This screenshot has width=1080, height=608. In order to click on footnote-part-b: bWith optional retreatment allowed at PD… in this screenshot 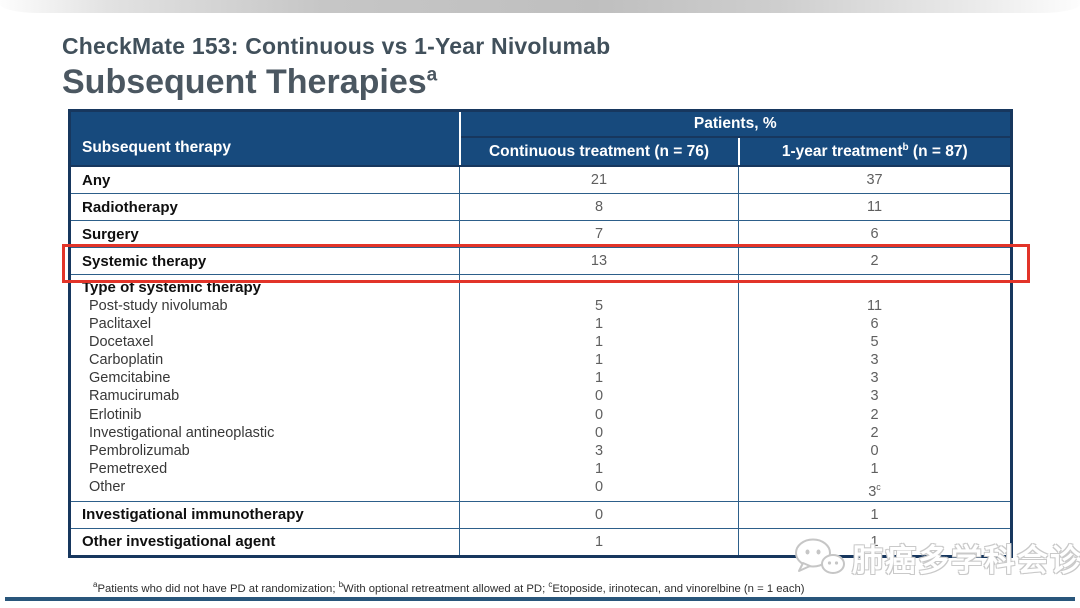, I will do `click(443, 587)`.